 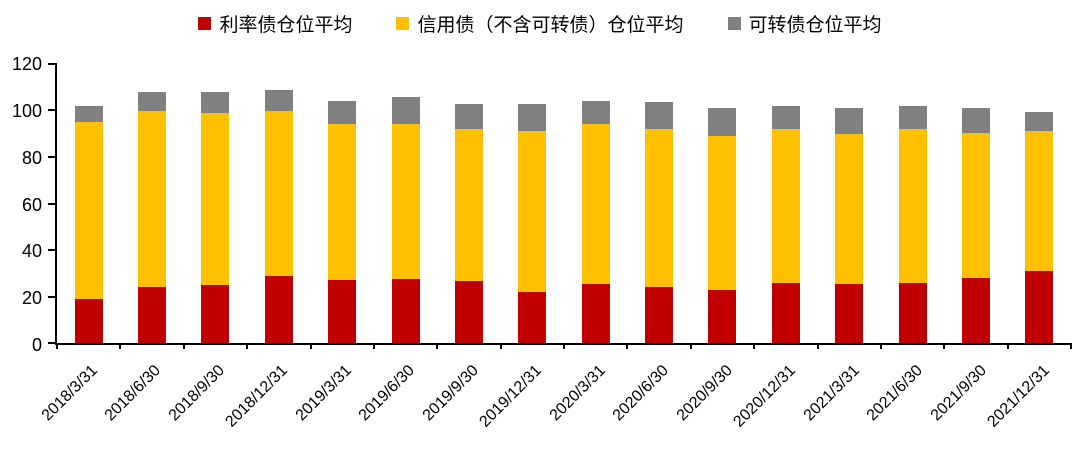 I want to click on y-tick-label: 20, so click(x=31, y=298).